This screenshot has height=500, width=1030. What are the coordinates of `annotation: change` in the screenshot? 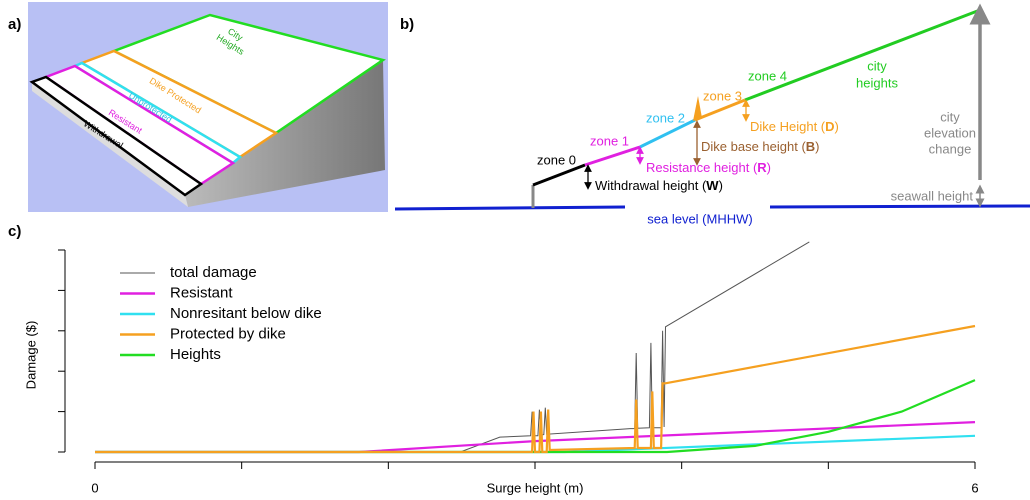 It's located at (950, 148).